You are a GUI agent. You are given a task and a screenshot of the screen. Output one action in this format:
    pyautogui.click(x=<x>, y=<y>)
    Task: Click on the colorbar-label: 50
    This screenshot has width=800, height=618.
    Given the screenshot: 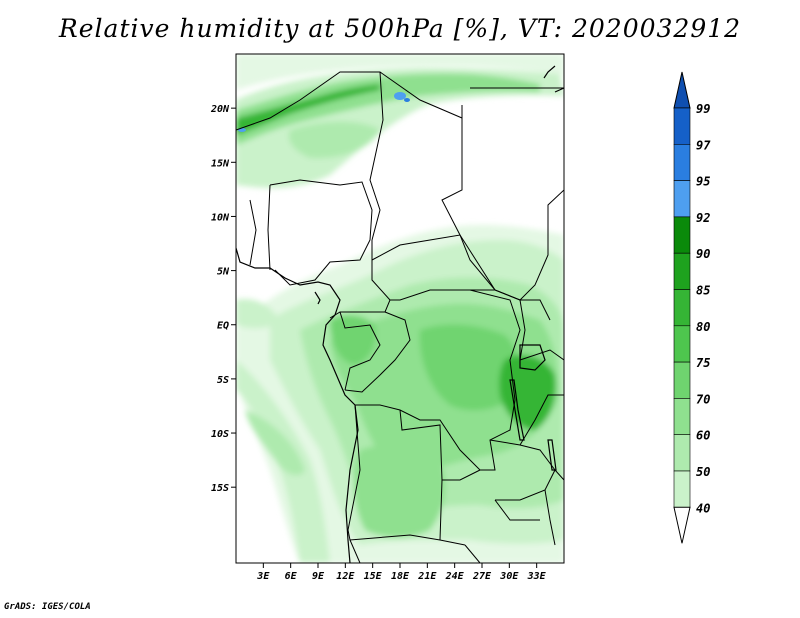 What is the action you would take?
    pyautogui.click(x=703, y=472)
    